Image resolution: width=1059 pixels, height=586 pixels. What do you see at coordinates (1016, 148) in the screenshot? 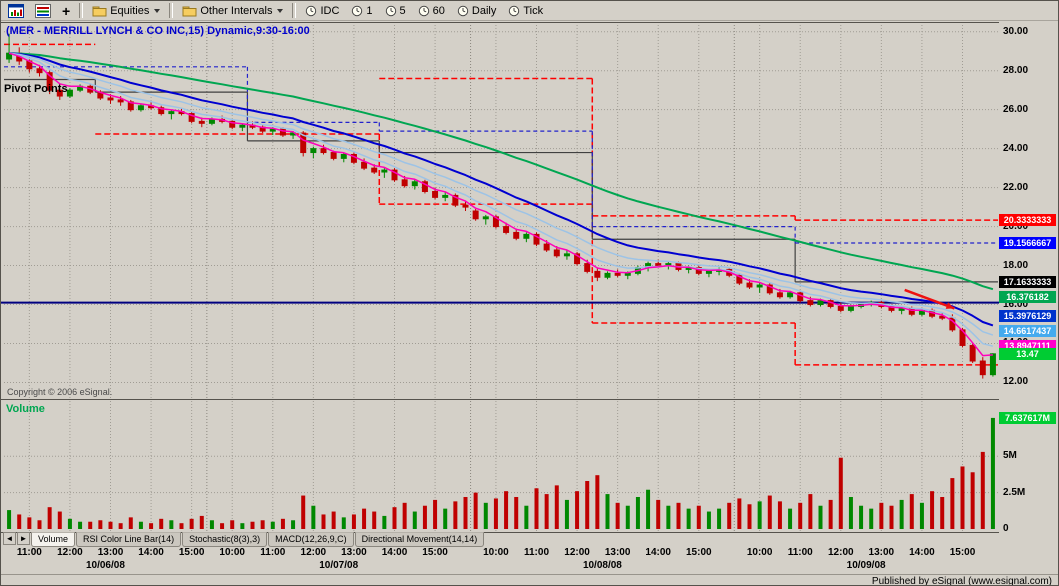
I see `price-axis-tick: 24.00` at bounding box center [1016, 148].